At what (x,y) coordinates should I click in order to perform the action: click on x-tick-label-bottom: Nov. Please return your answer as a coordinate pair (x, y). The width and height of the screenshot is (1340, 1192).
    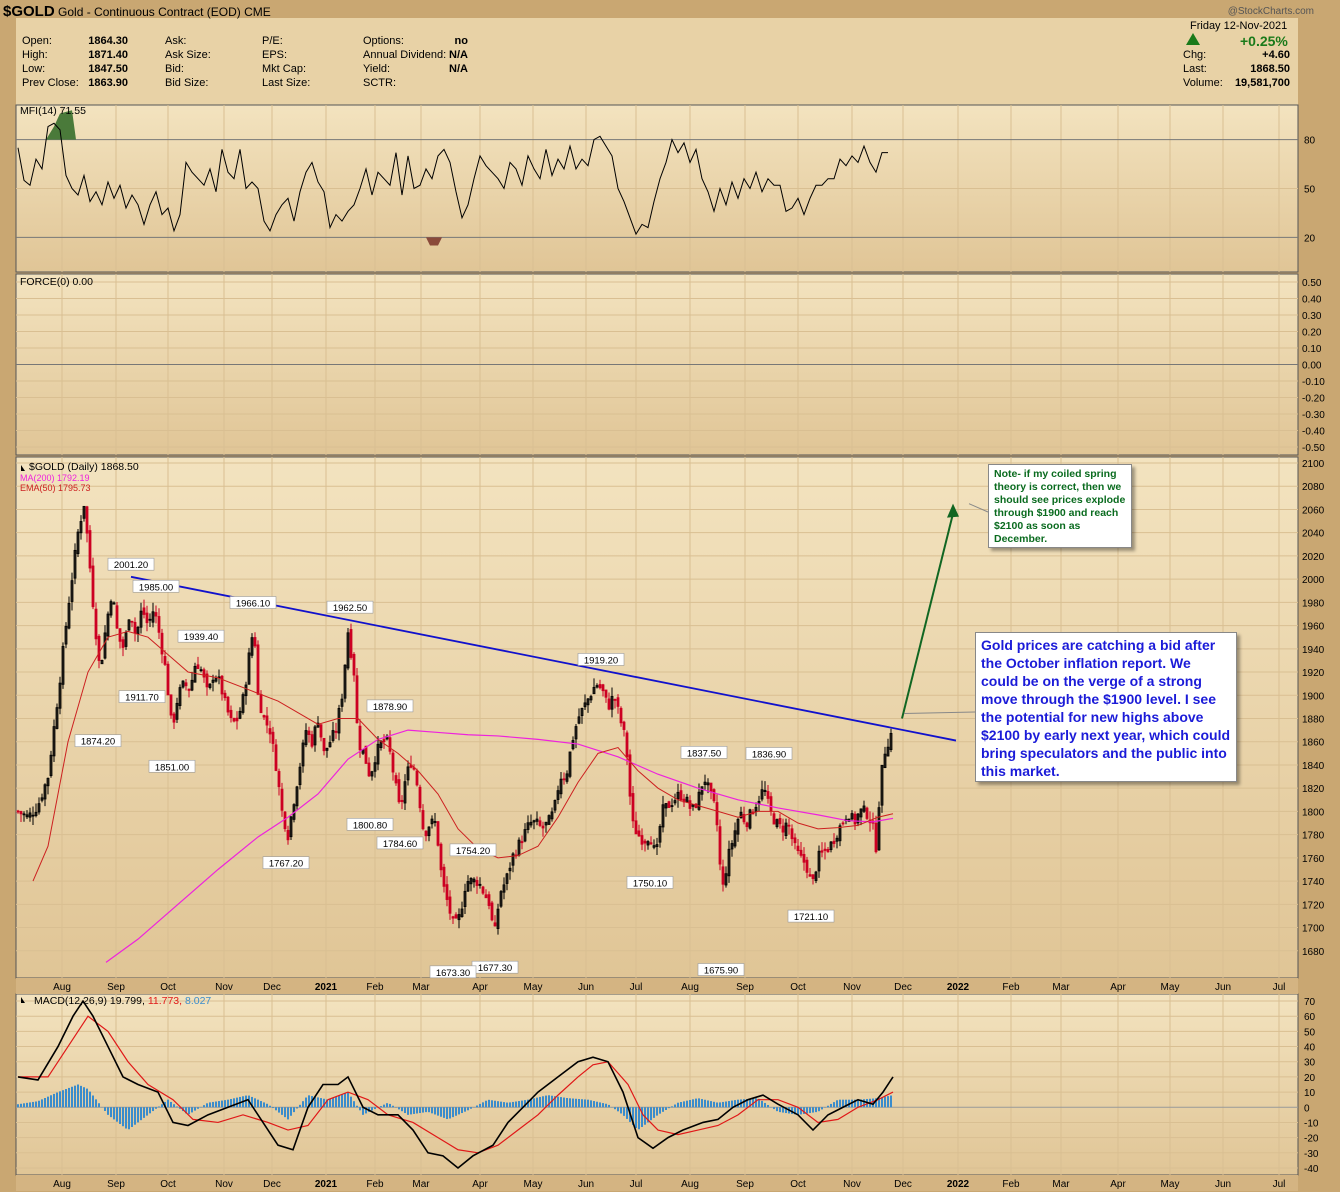
    Looking at the image, I should click on (852, 1184).